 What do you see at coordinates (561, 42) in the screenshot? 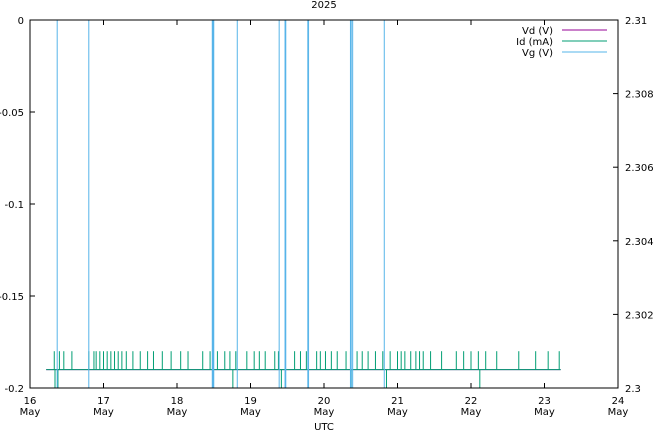
I see `legend: Vd (V)Id (mA)Vg (V)` at bounding box center [561, 42].